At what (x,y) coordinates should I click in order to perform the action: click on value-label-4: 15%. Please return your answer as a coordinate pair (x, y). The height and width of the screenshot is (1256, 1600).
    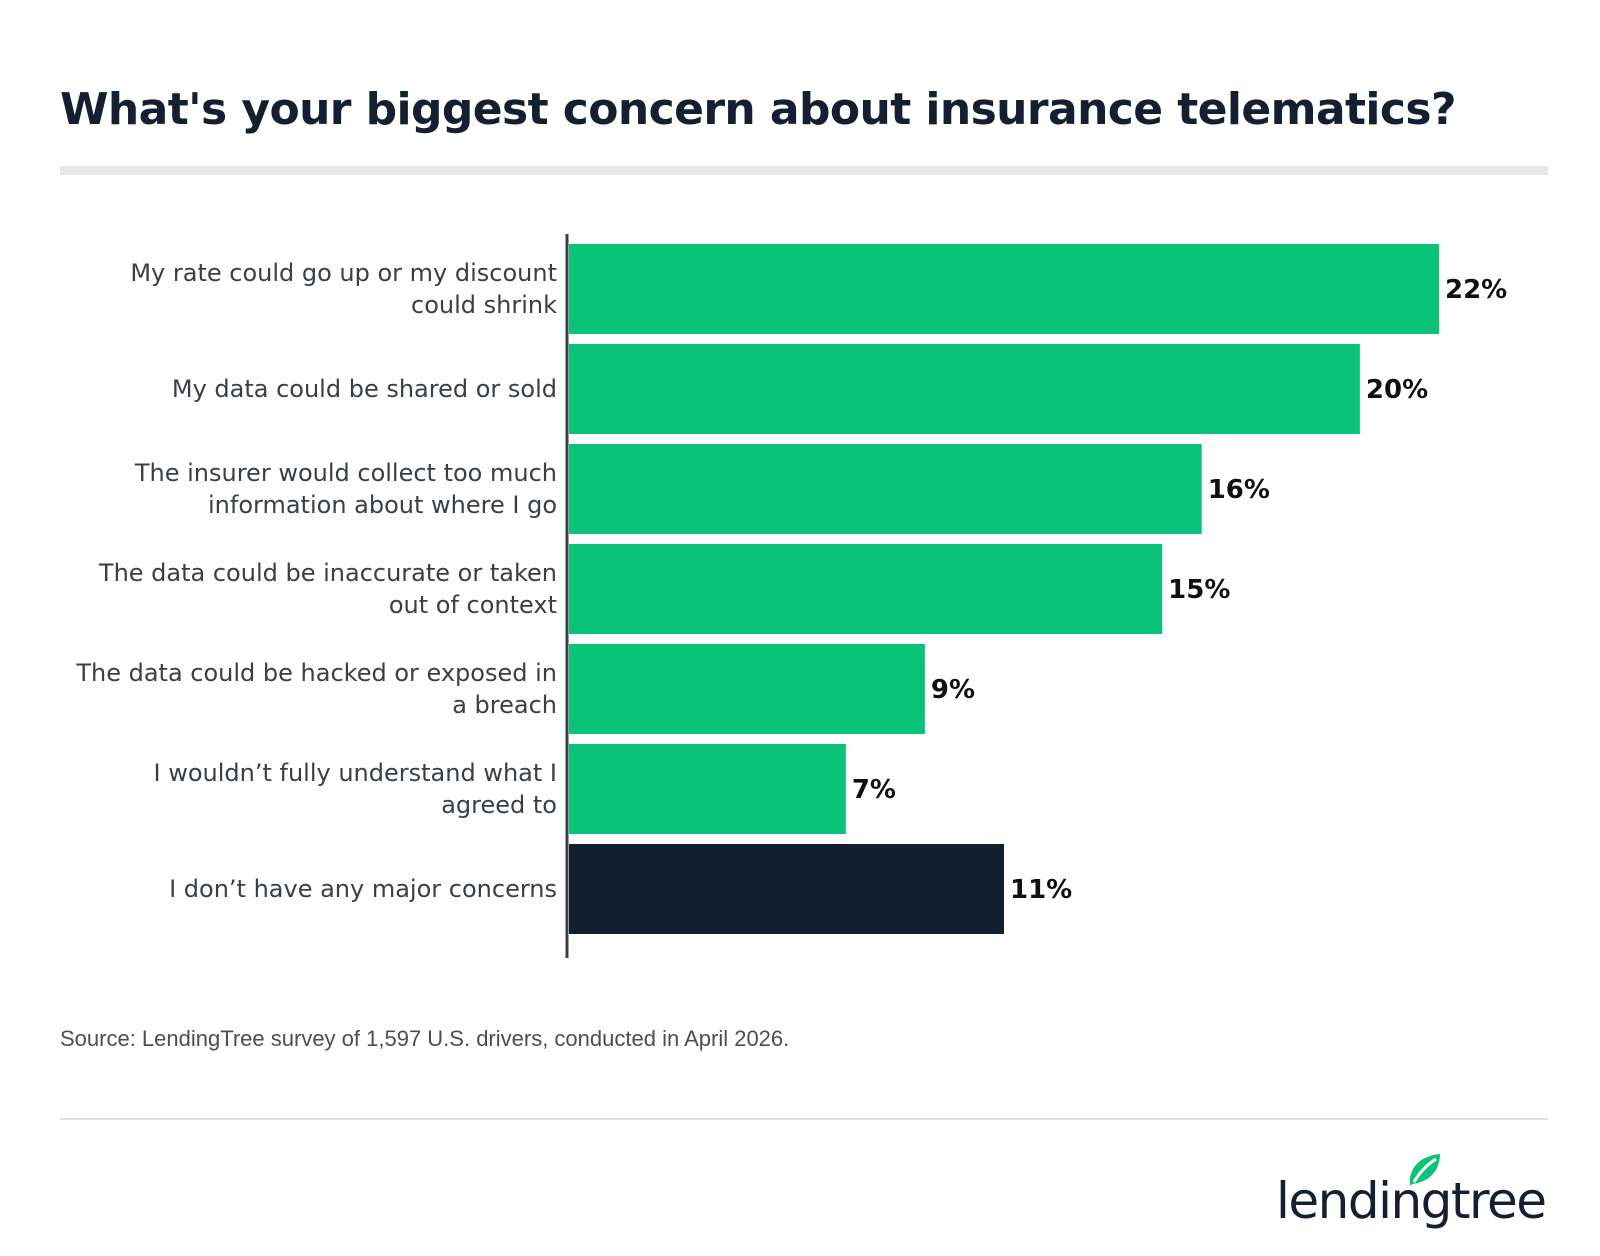
    Looking at the image, I should click on (1199, 590).